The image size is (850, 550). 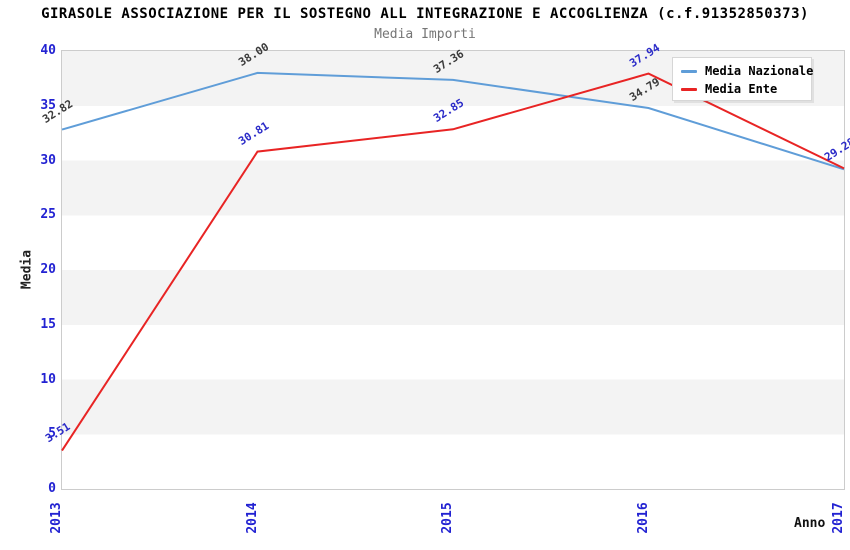 I want to click on legend-label: Media Ente, so click(x=741, y=89).